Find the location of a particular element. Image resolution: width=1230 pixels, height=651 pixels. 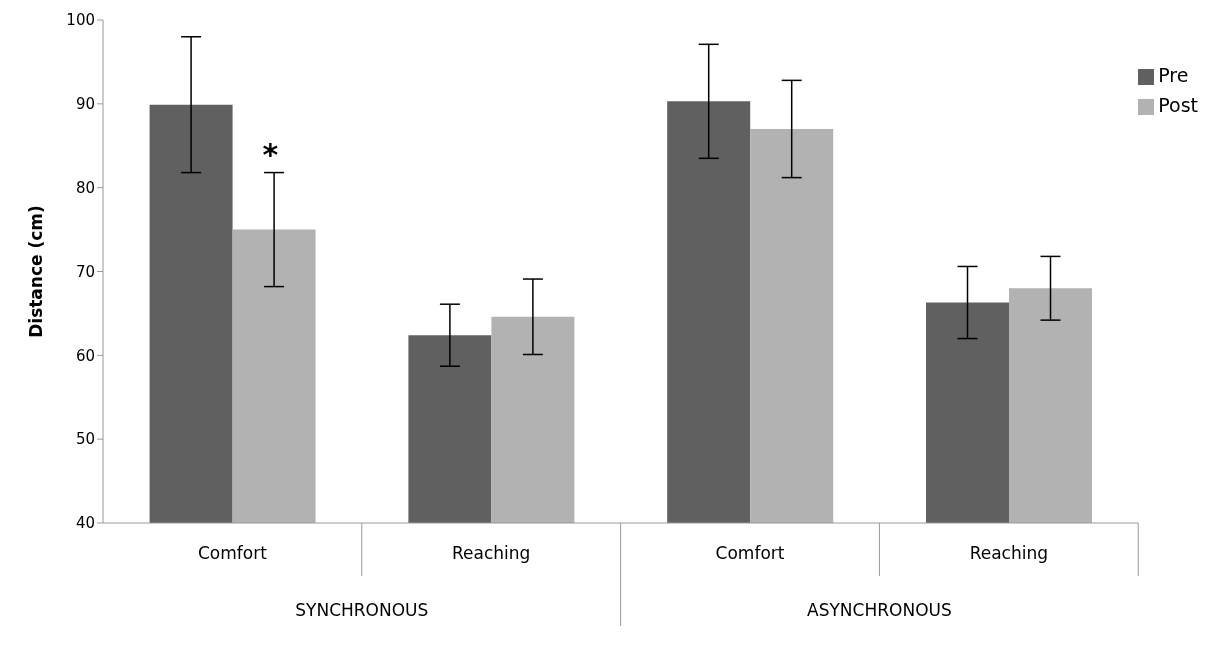

y-tick-label: 50 is located at coordinates (85, 439).